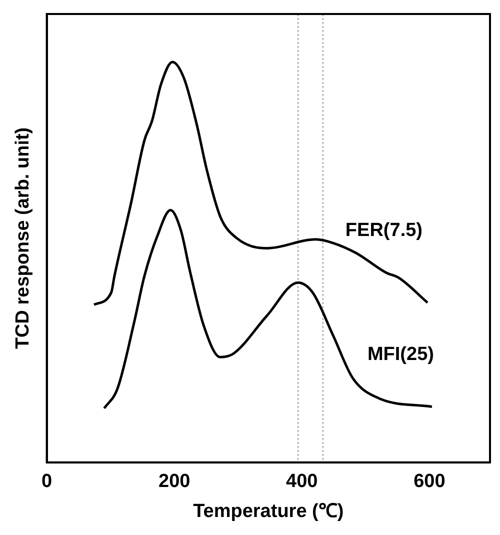 This screenshot has height=535, width=500. Describe the element at coordinates (400, 354) in the screenshot. I see `series-label: MFI(25)` at that location.